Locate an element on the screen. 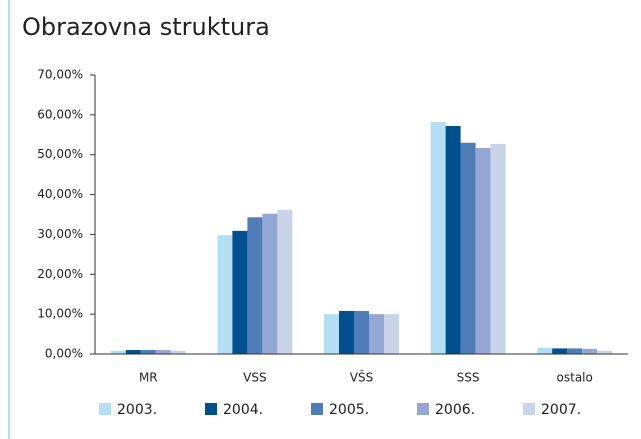 Image resolution: width=641 pixels, height=439 pixels. y-tick-label: 40,00% is located at coordinates (60, 194).